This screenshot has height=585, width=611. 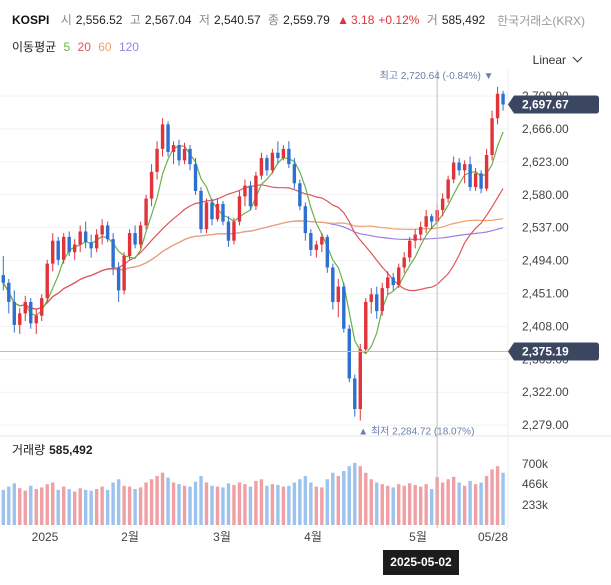 What do you see at coordinates (463, 20) in the screenshot?
I see `volume-value: 585,492` at bounding box center [463, 20].